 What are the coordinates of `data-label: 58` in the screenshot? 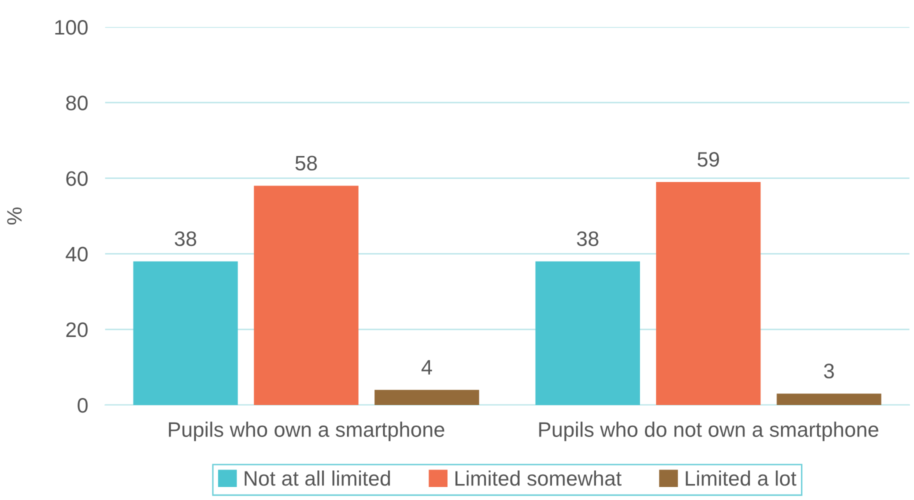 It's located at (306, 163).